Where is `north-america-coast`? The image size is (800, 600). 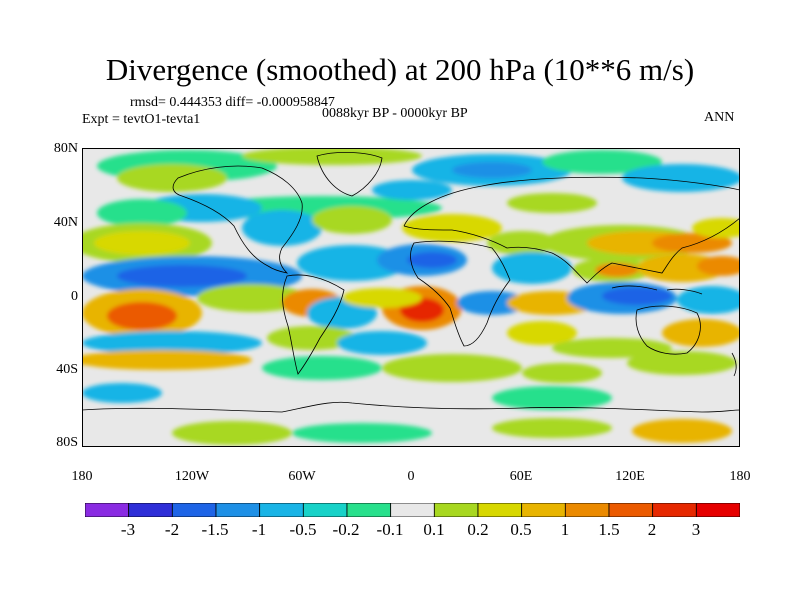 north-america-coast is located at coordinates (237, 219).